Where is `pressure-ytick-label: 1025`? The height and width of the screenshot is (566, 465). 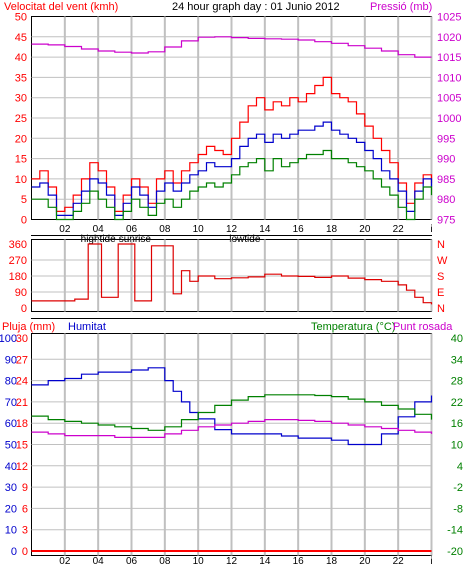
pressure-ytick-label: 1025 is located at coordinates (449, 18).